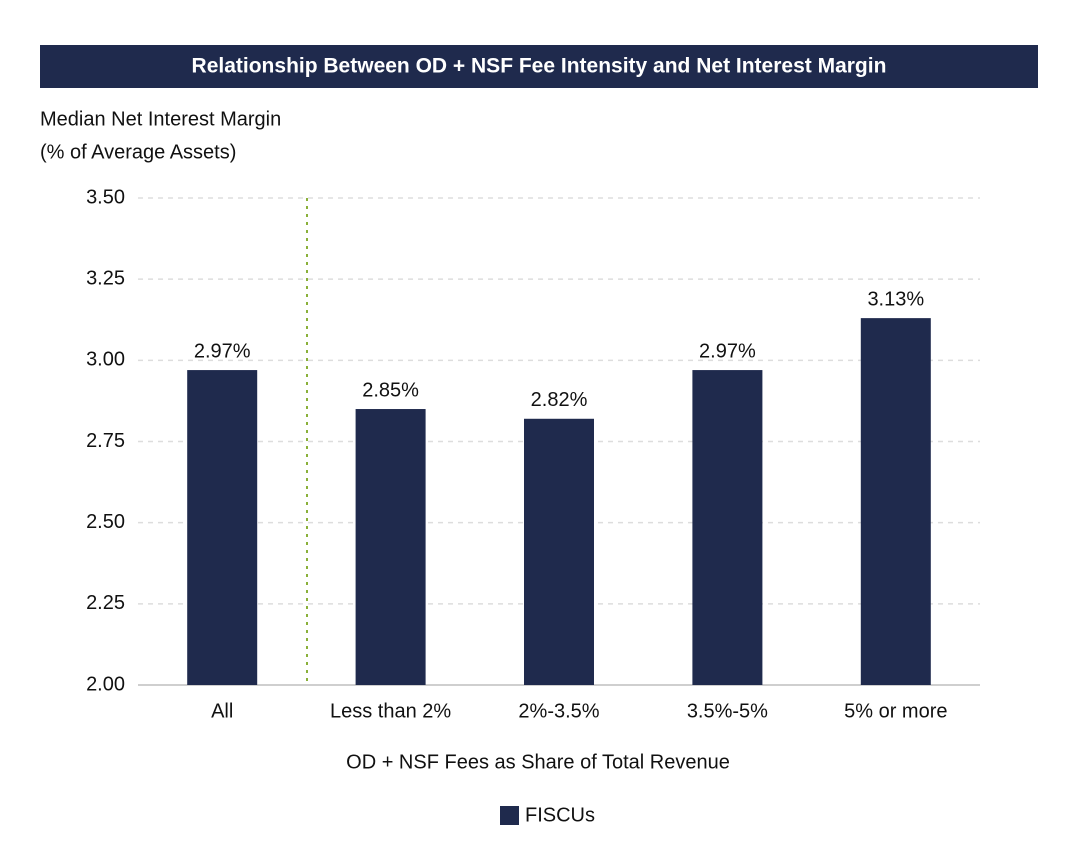 The width and height of the screenshot is (1066, 846). I want to click on y-tick-label: 3.00, so click(105, 360).